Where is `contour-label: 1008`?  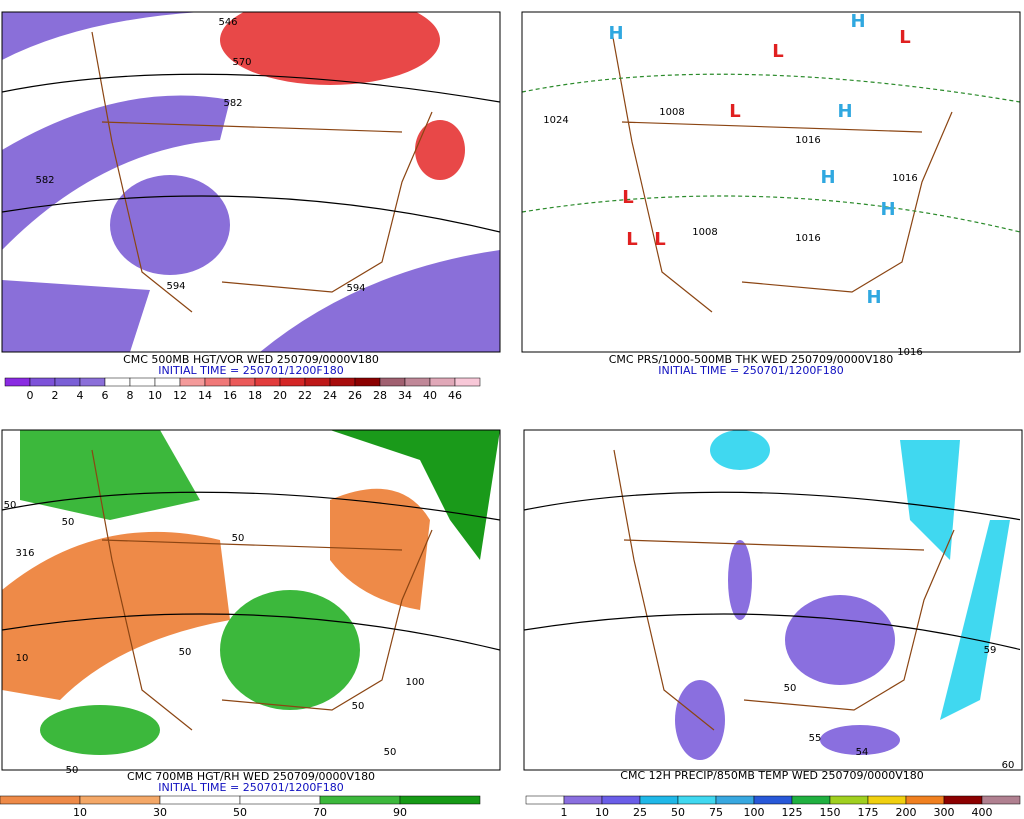
contour-label: 1008 is located at coordinates (704, 232).